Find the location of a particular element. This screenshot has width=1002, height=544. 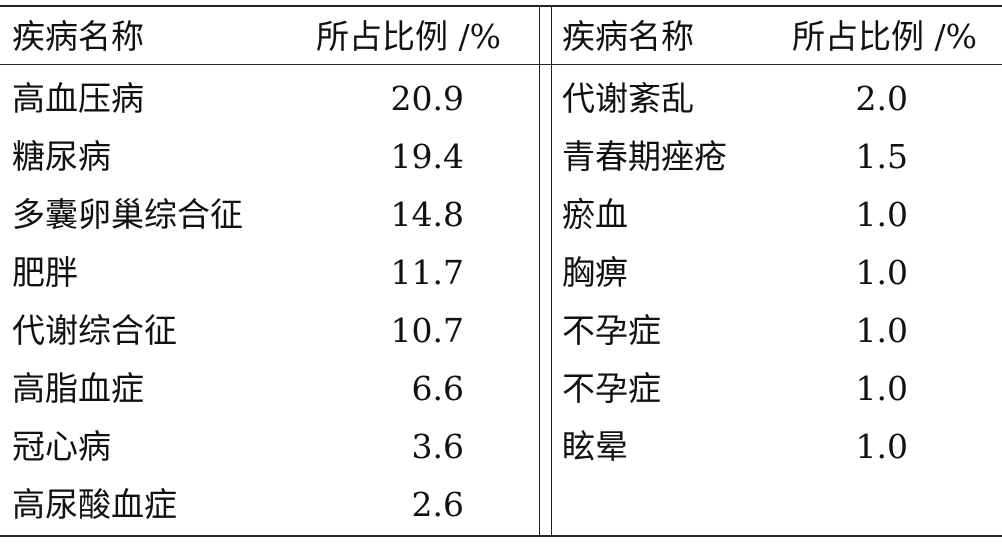

table-row: 高血压病 20.9 is located at coordinates (272, 99).